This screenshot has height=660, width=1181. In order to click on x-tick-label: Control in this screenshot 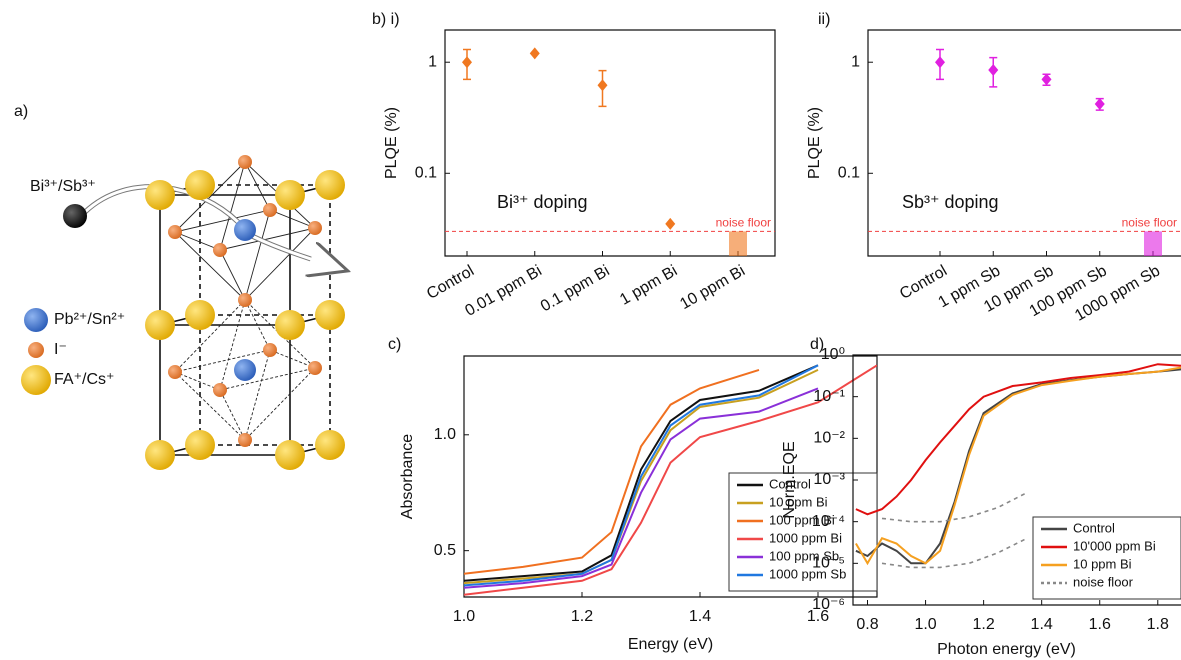, I will do `click(450, 282)`.